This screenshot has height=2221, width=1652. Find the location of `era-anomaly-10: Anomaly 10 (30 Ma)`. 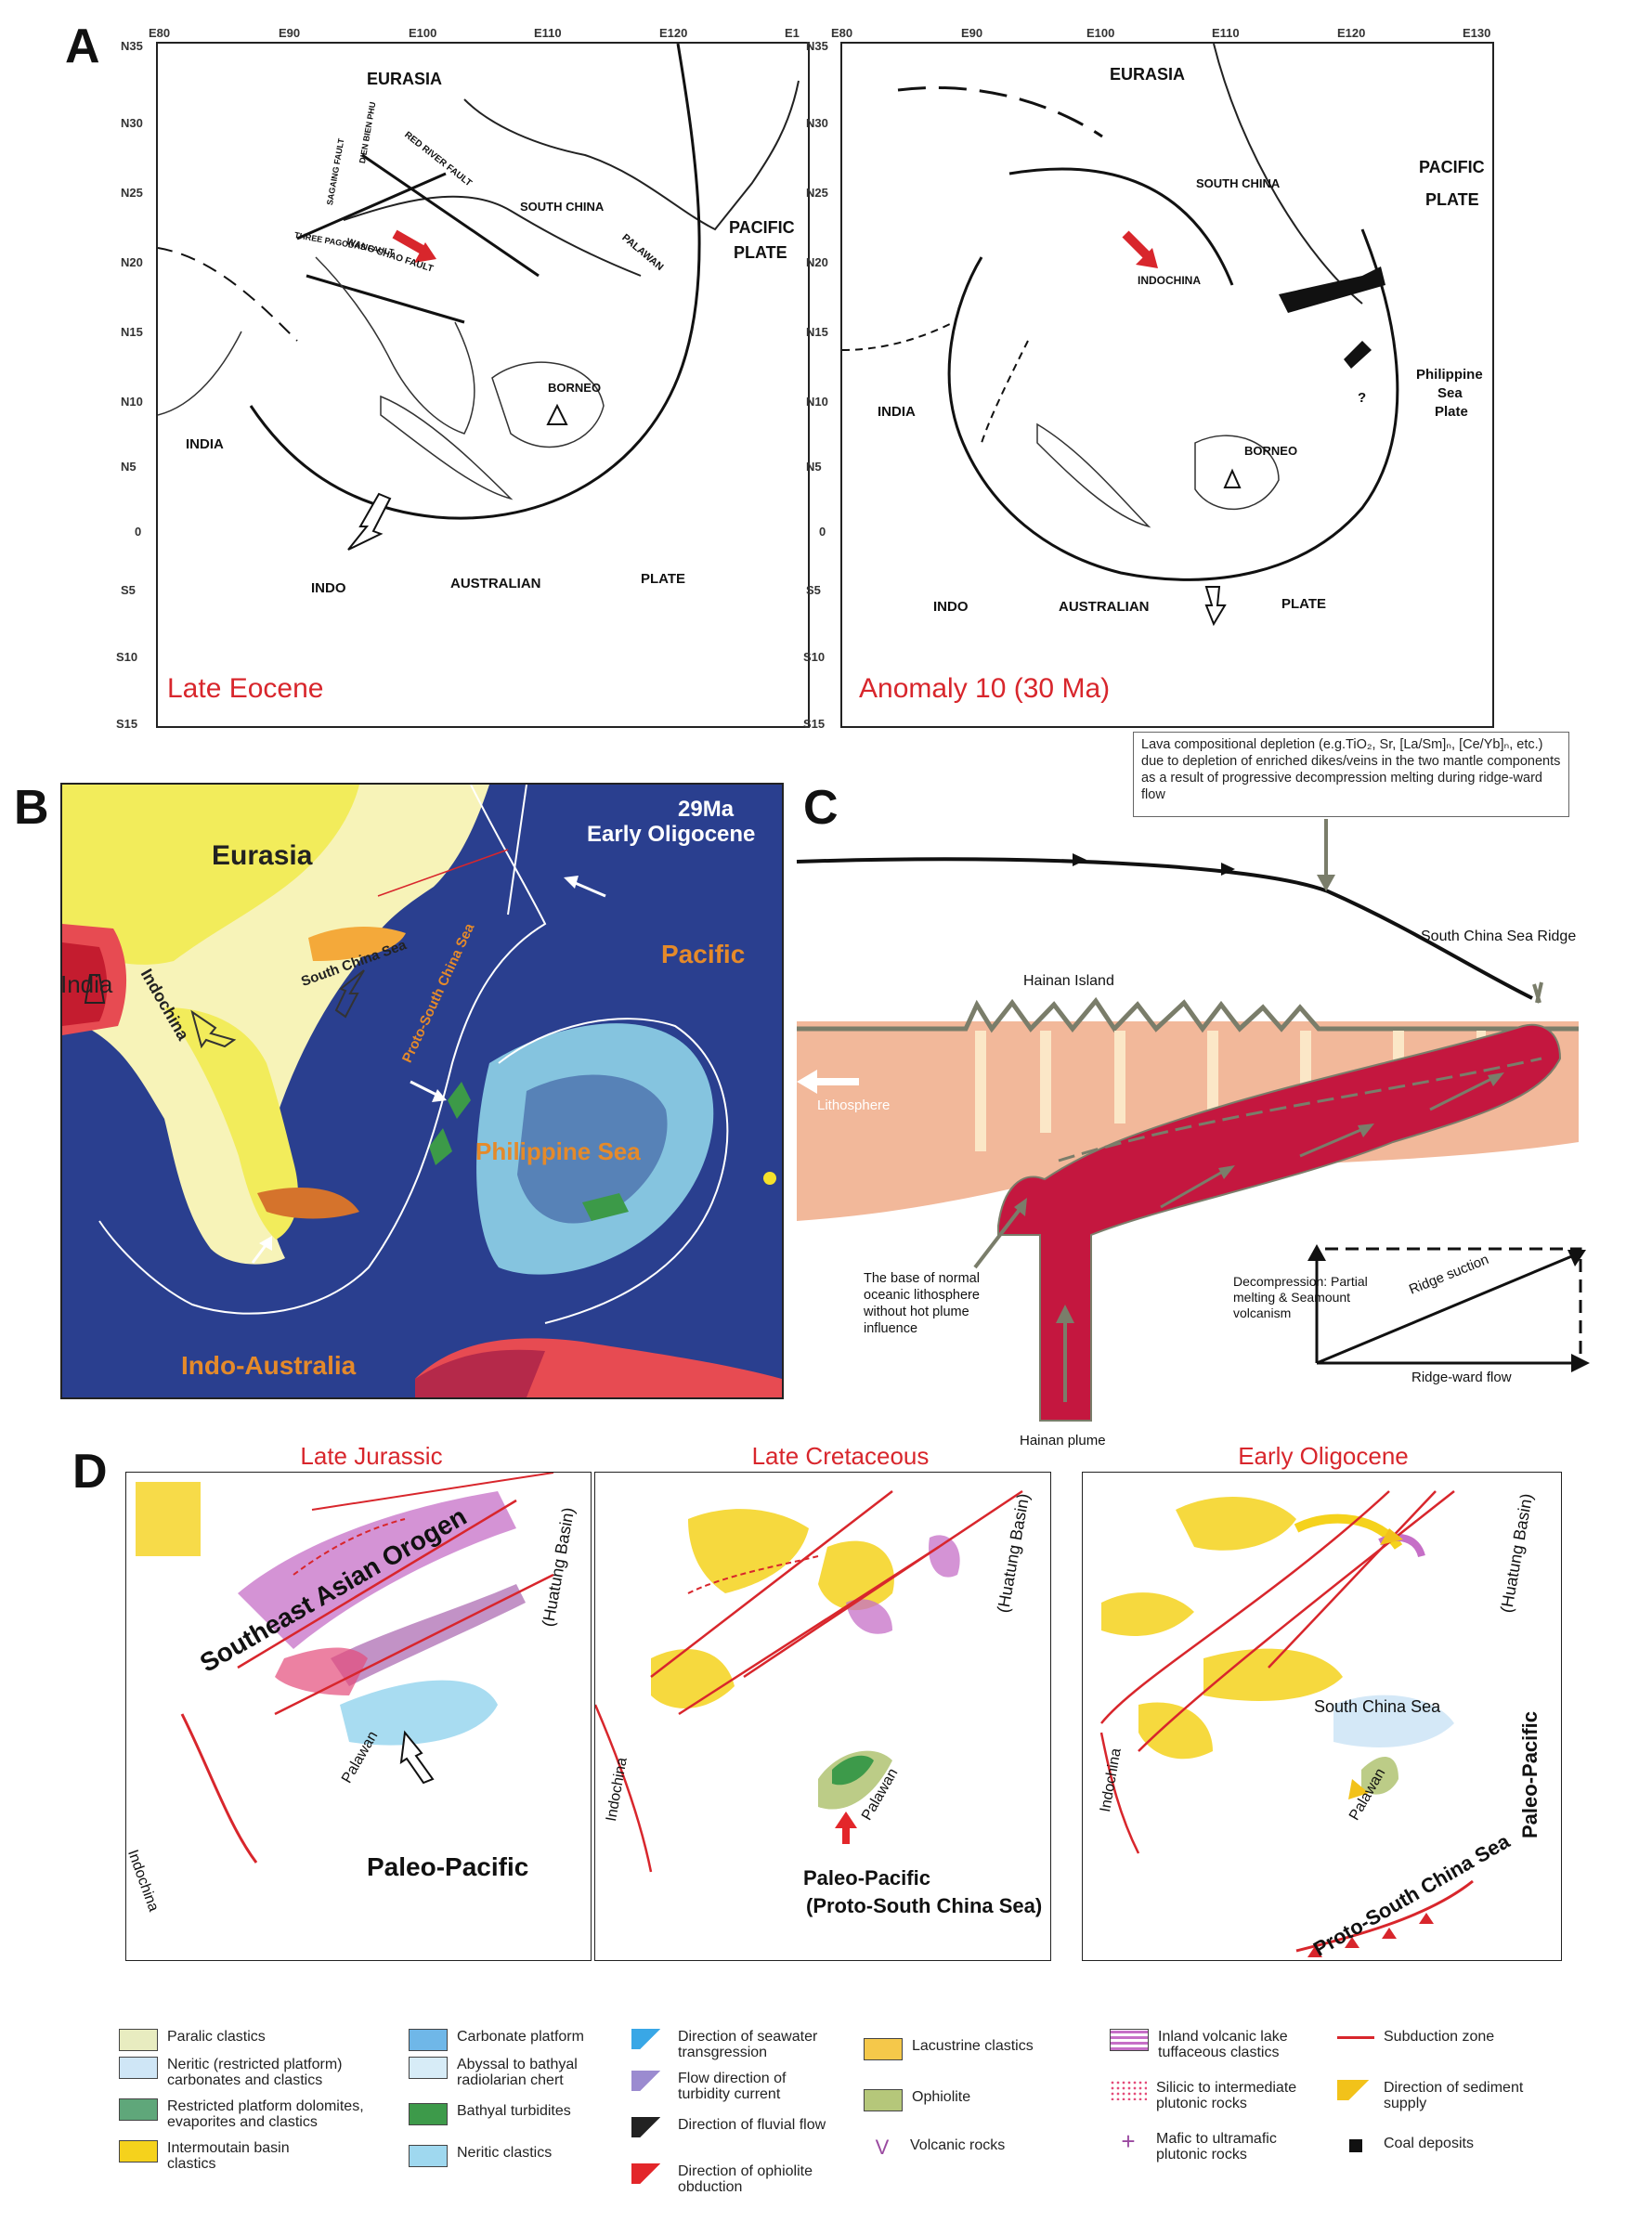

era-anomaly-10: Anomaly 10 (30 Ma) is located at coordinates (985, 688).